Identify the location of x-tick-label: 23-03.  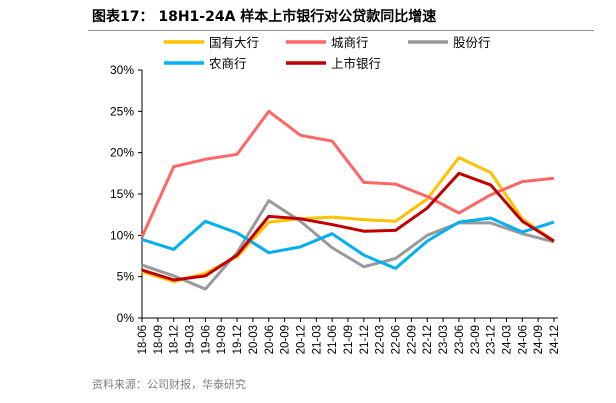
(444, 339).